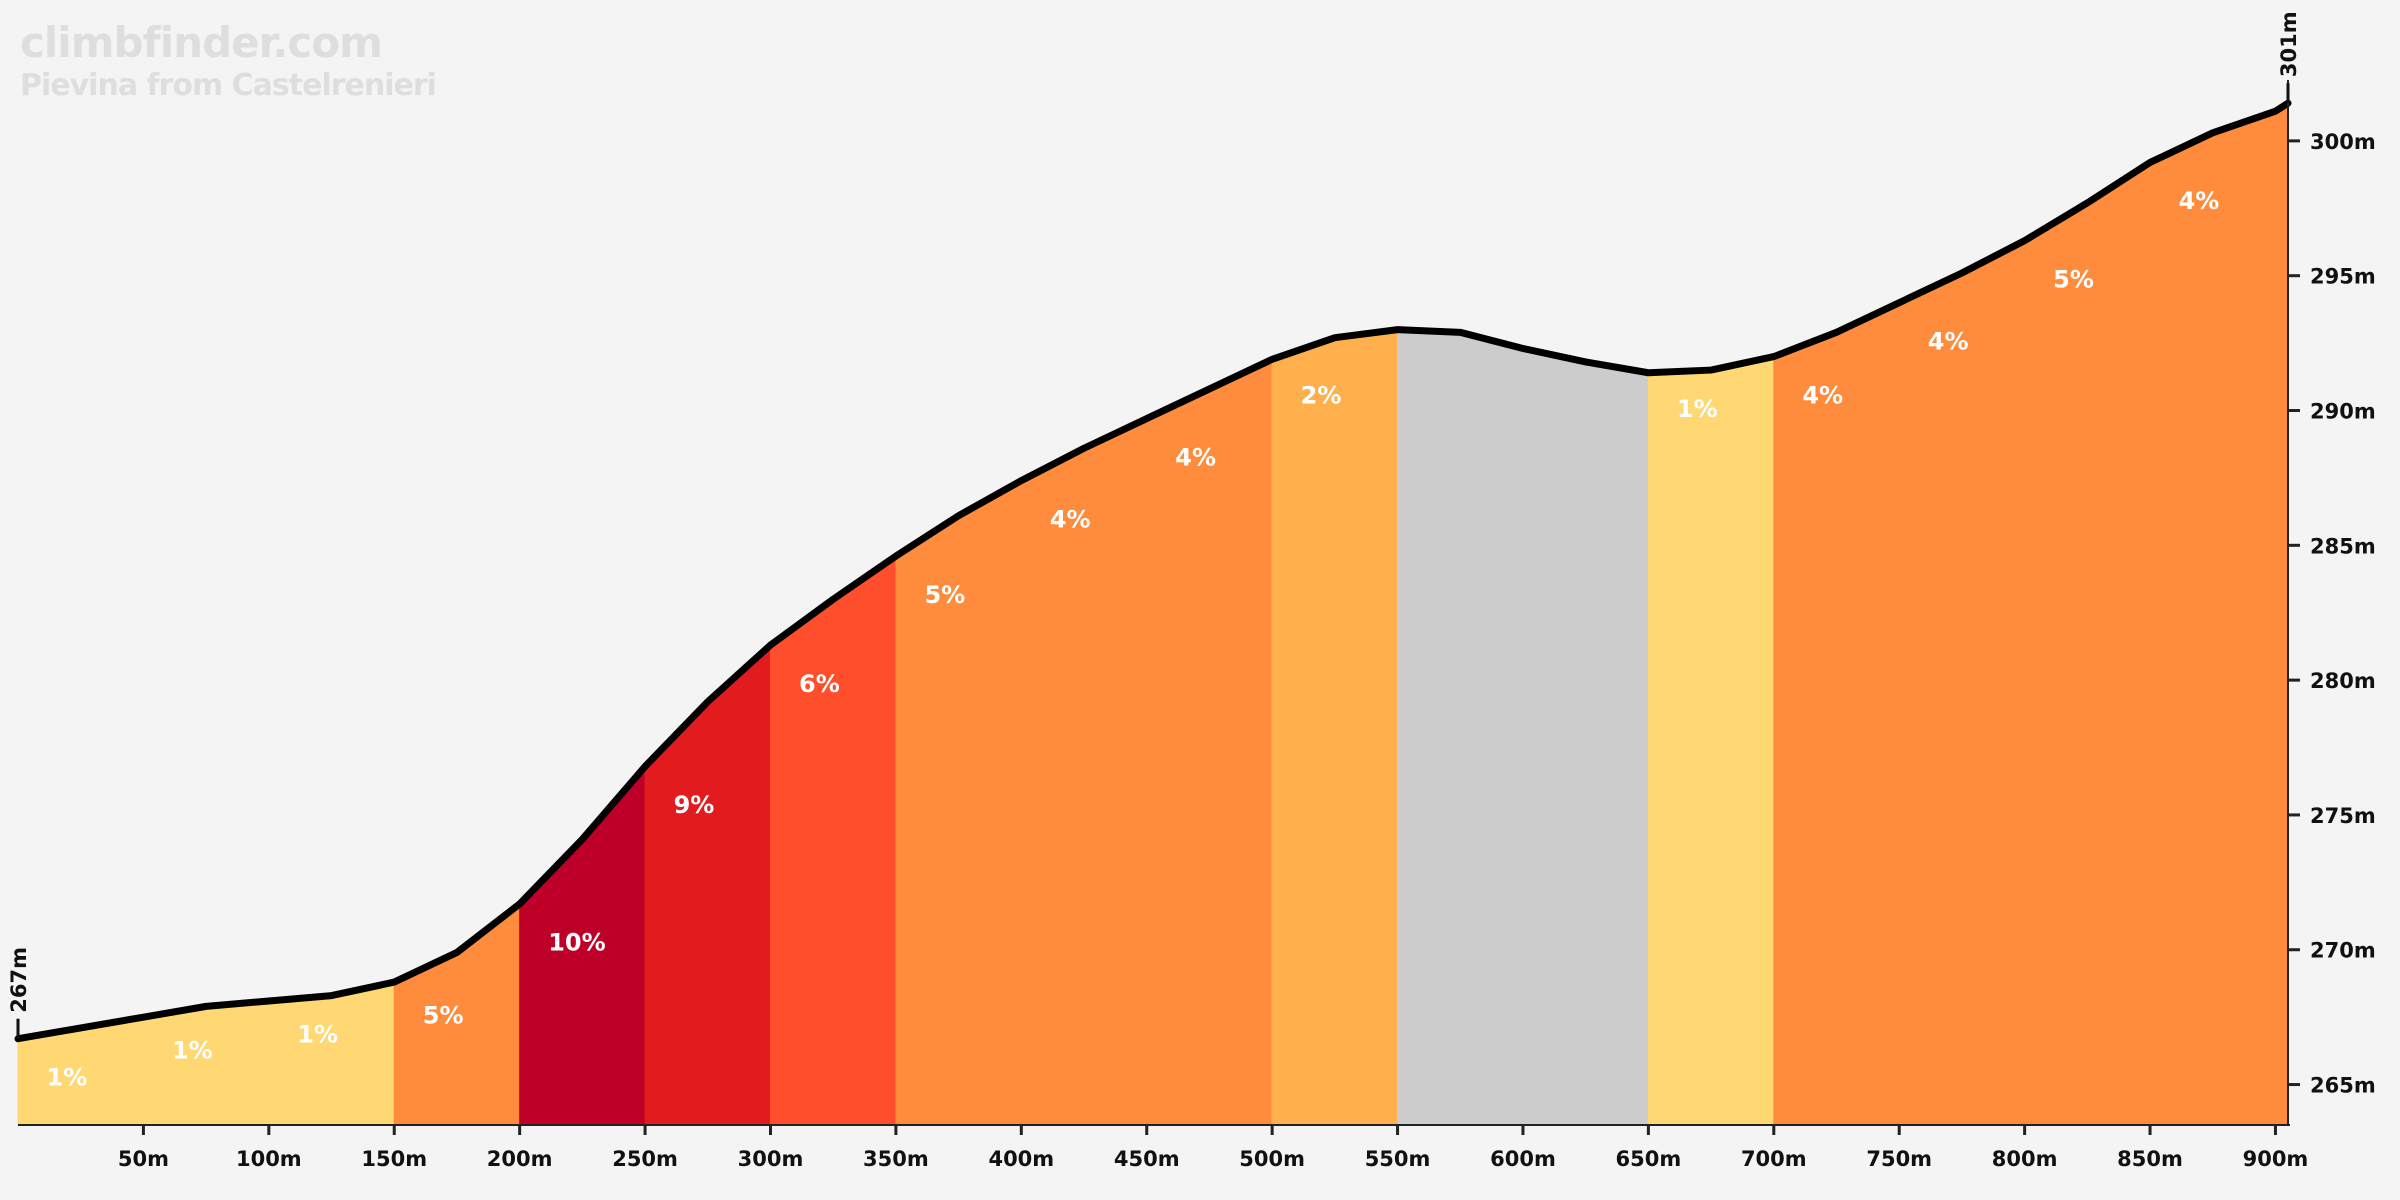  I want to click on y-tick-label-7: 295m, so click(2343, 277).